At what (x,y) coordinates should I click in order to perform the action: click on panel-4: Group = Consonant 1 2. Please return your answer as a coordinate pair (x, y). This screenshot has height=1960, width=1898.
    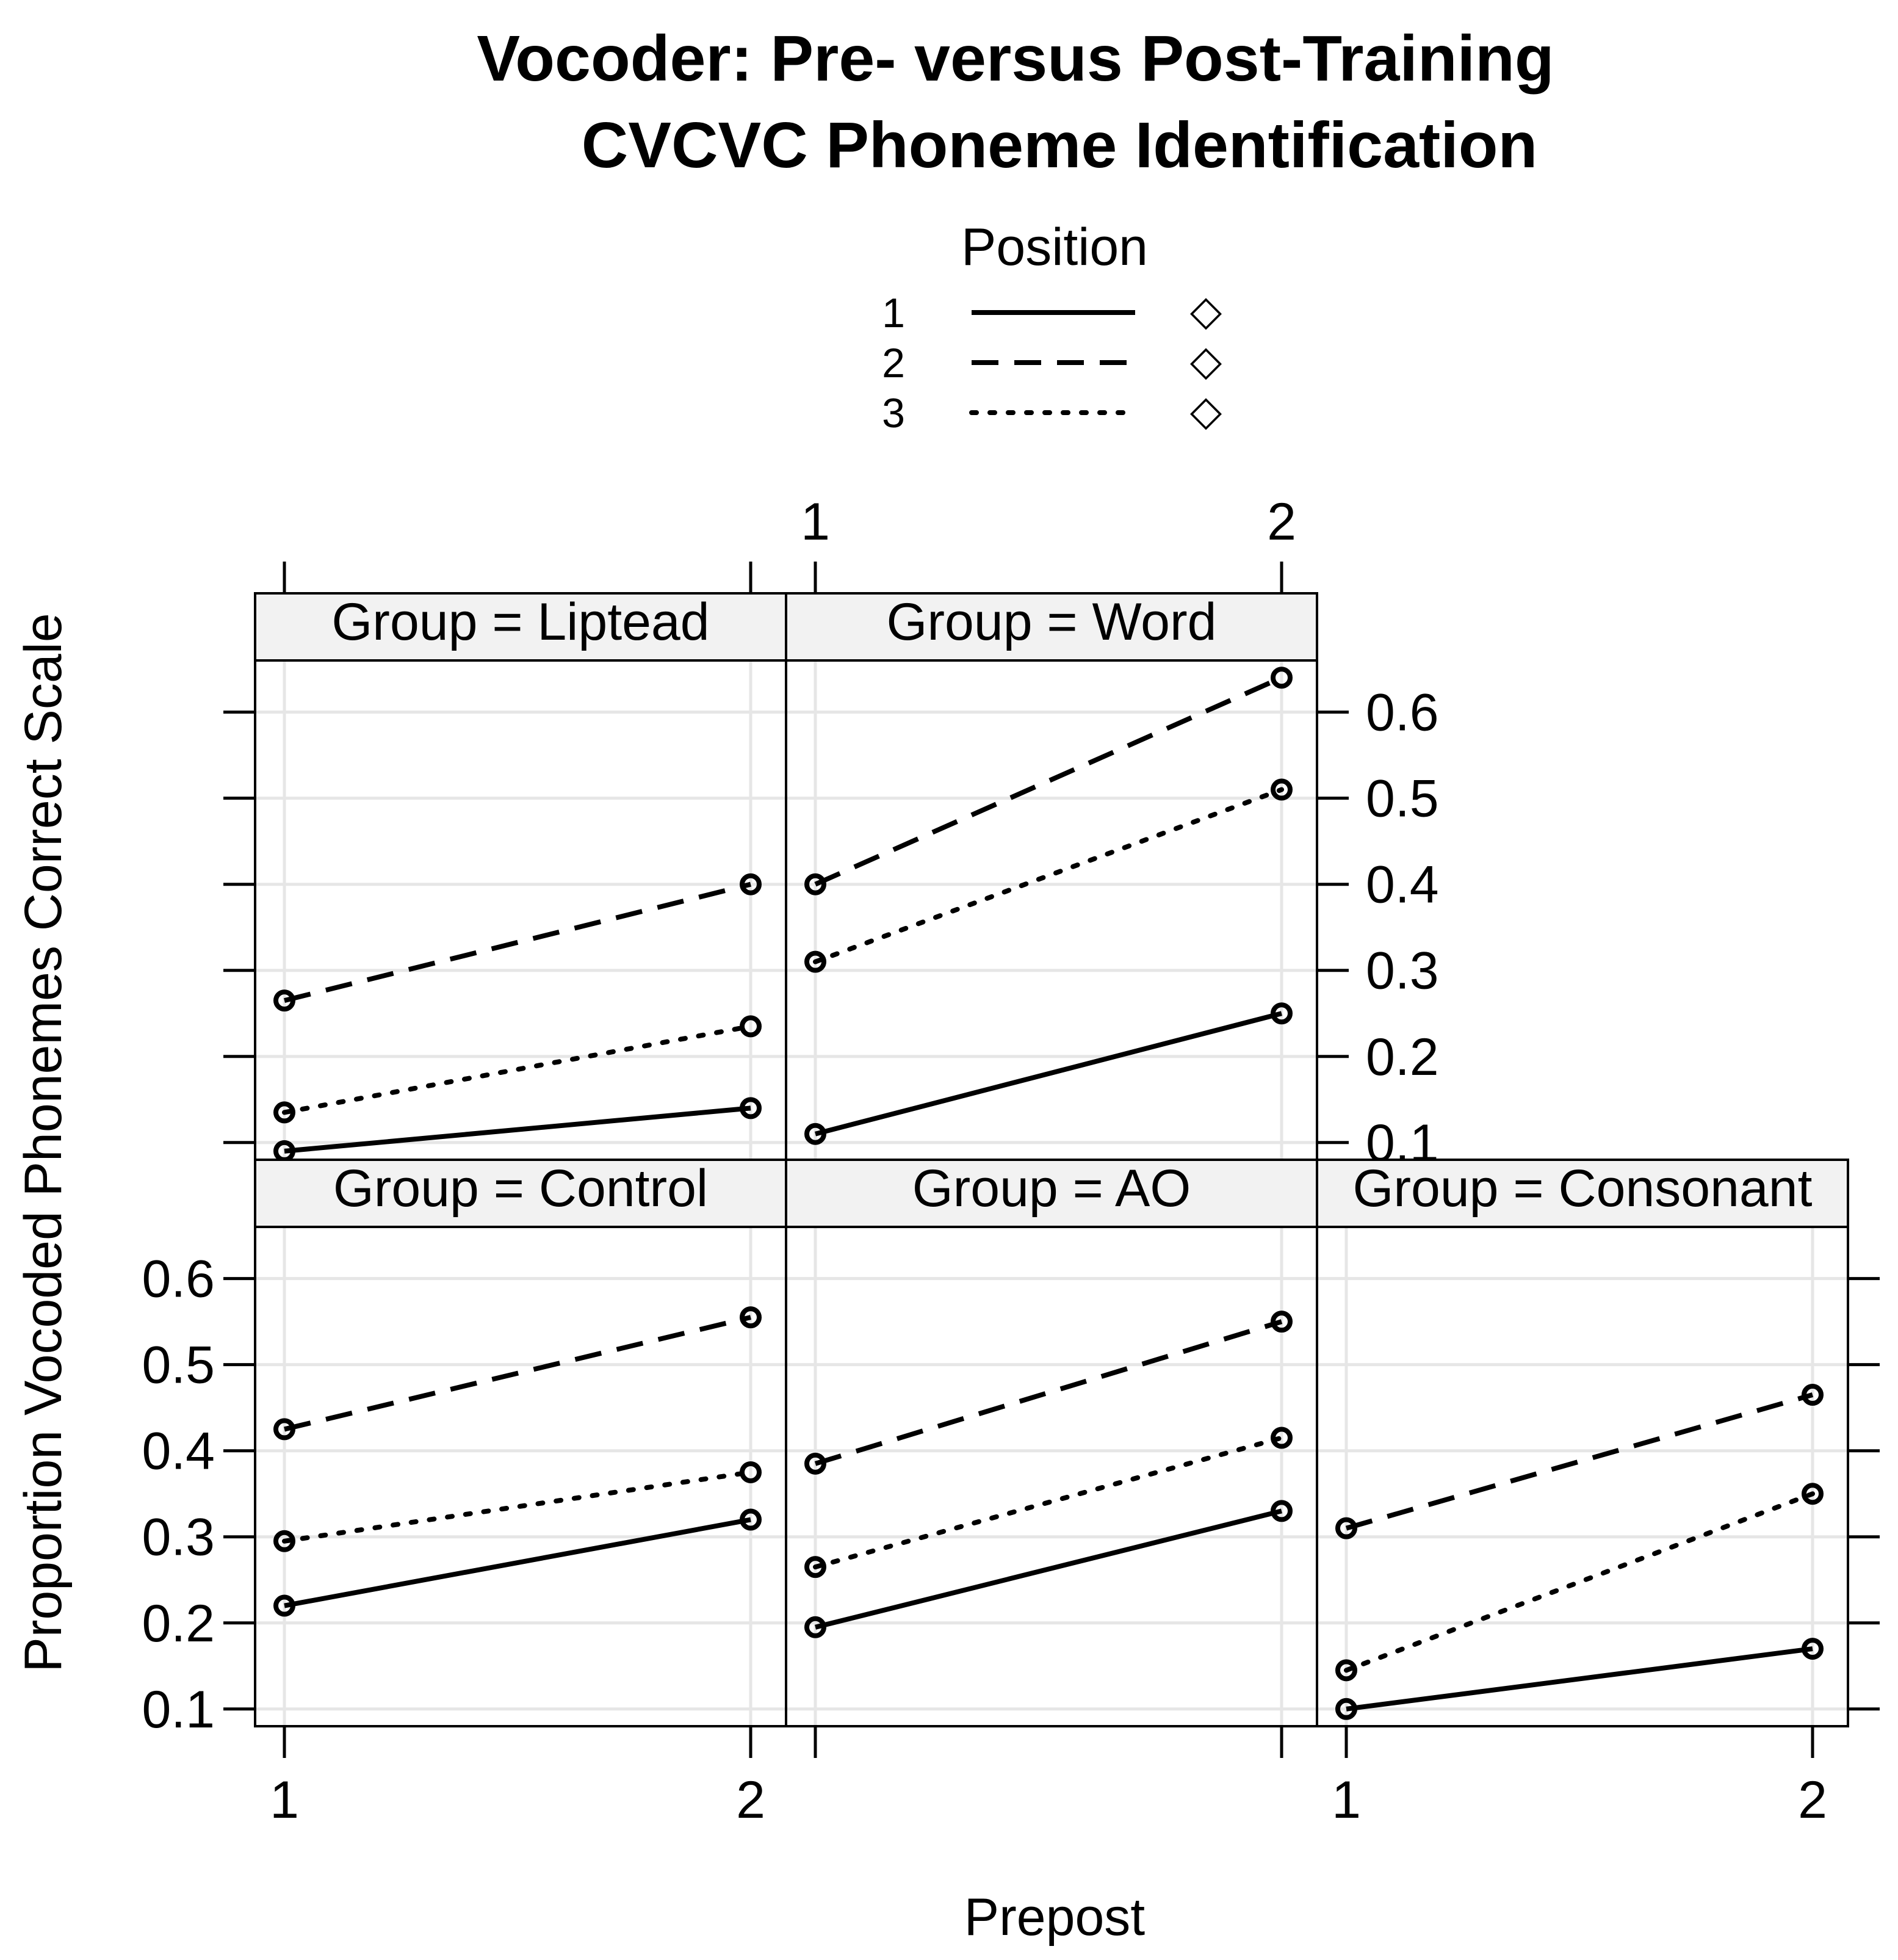
    Looking at the image, I should click on (1598, 1494).